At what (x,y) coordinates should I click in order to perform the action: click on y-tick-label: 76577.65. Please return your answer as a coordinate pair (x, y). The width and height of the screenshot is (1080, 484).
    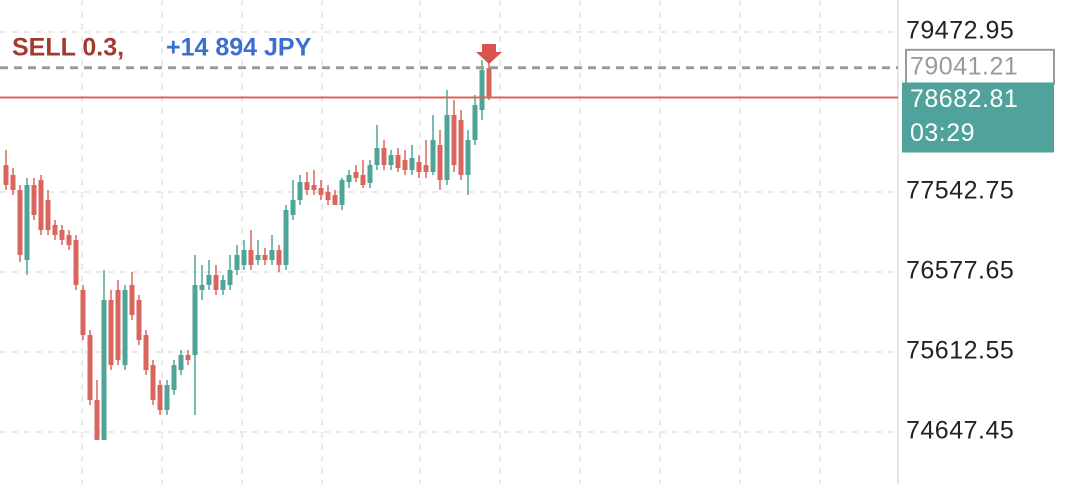
    Looking at the image, I should click on (960, 271).